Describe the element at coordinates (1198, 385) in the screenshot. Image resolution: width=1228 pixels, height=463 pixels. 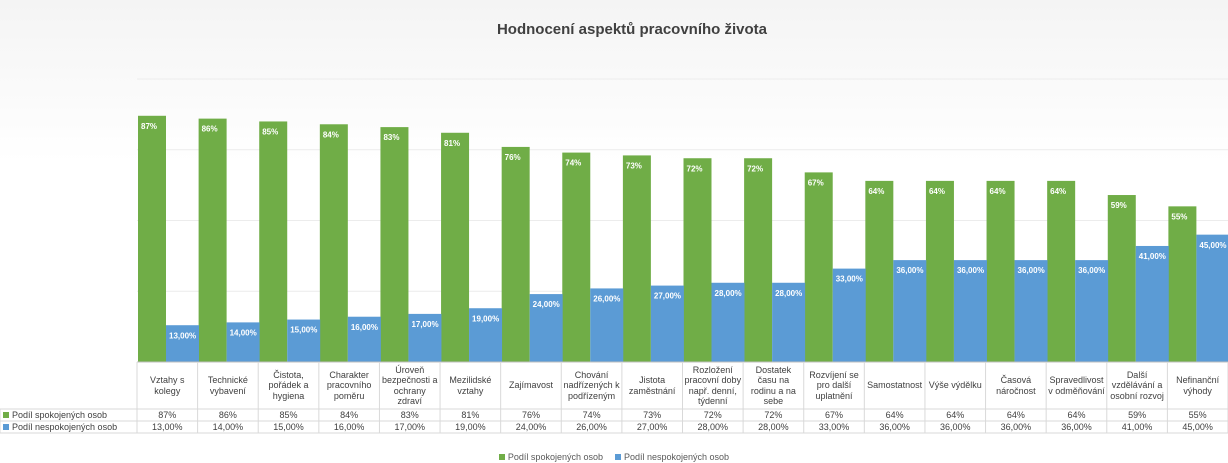
I see `category-label: Nefinanční výhody` at that location.